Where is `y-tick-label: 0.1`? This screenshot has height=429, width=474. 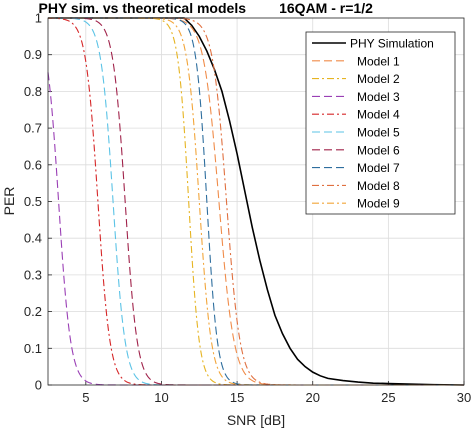
y-tick-label: 0.1 is located at coordinates (33, 348).